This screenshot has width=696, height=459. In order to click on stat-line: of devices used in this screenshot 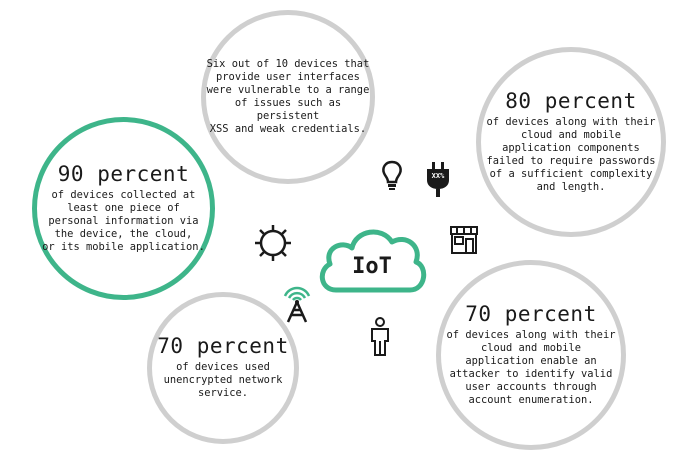, I will do `click(223, 367)`.